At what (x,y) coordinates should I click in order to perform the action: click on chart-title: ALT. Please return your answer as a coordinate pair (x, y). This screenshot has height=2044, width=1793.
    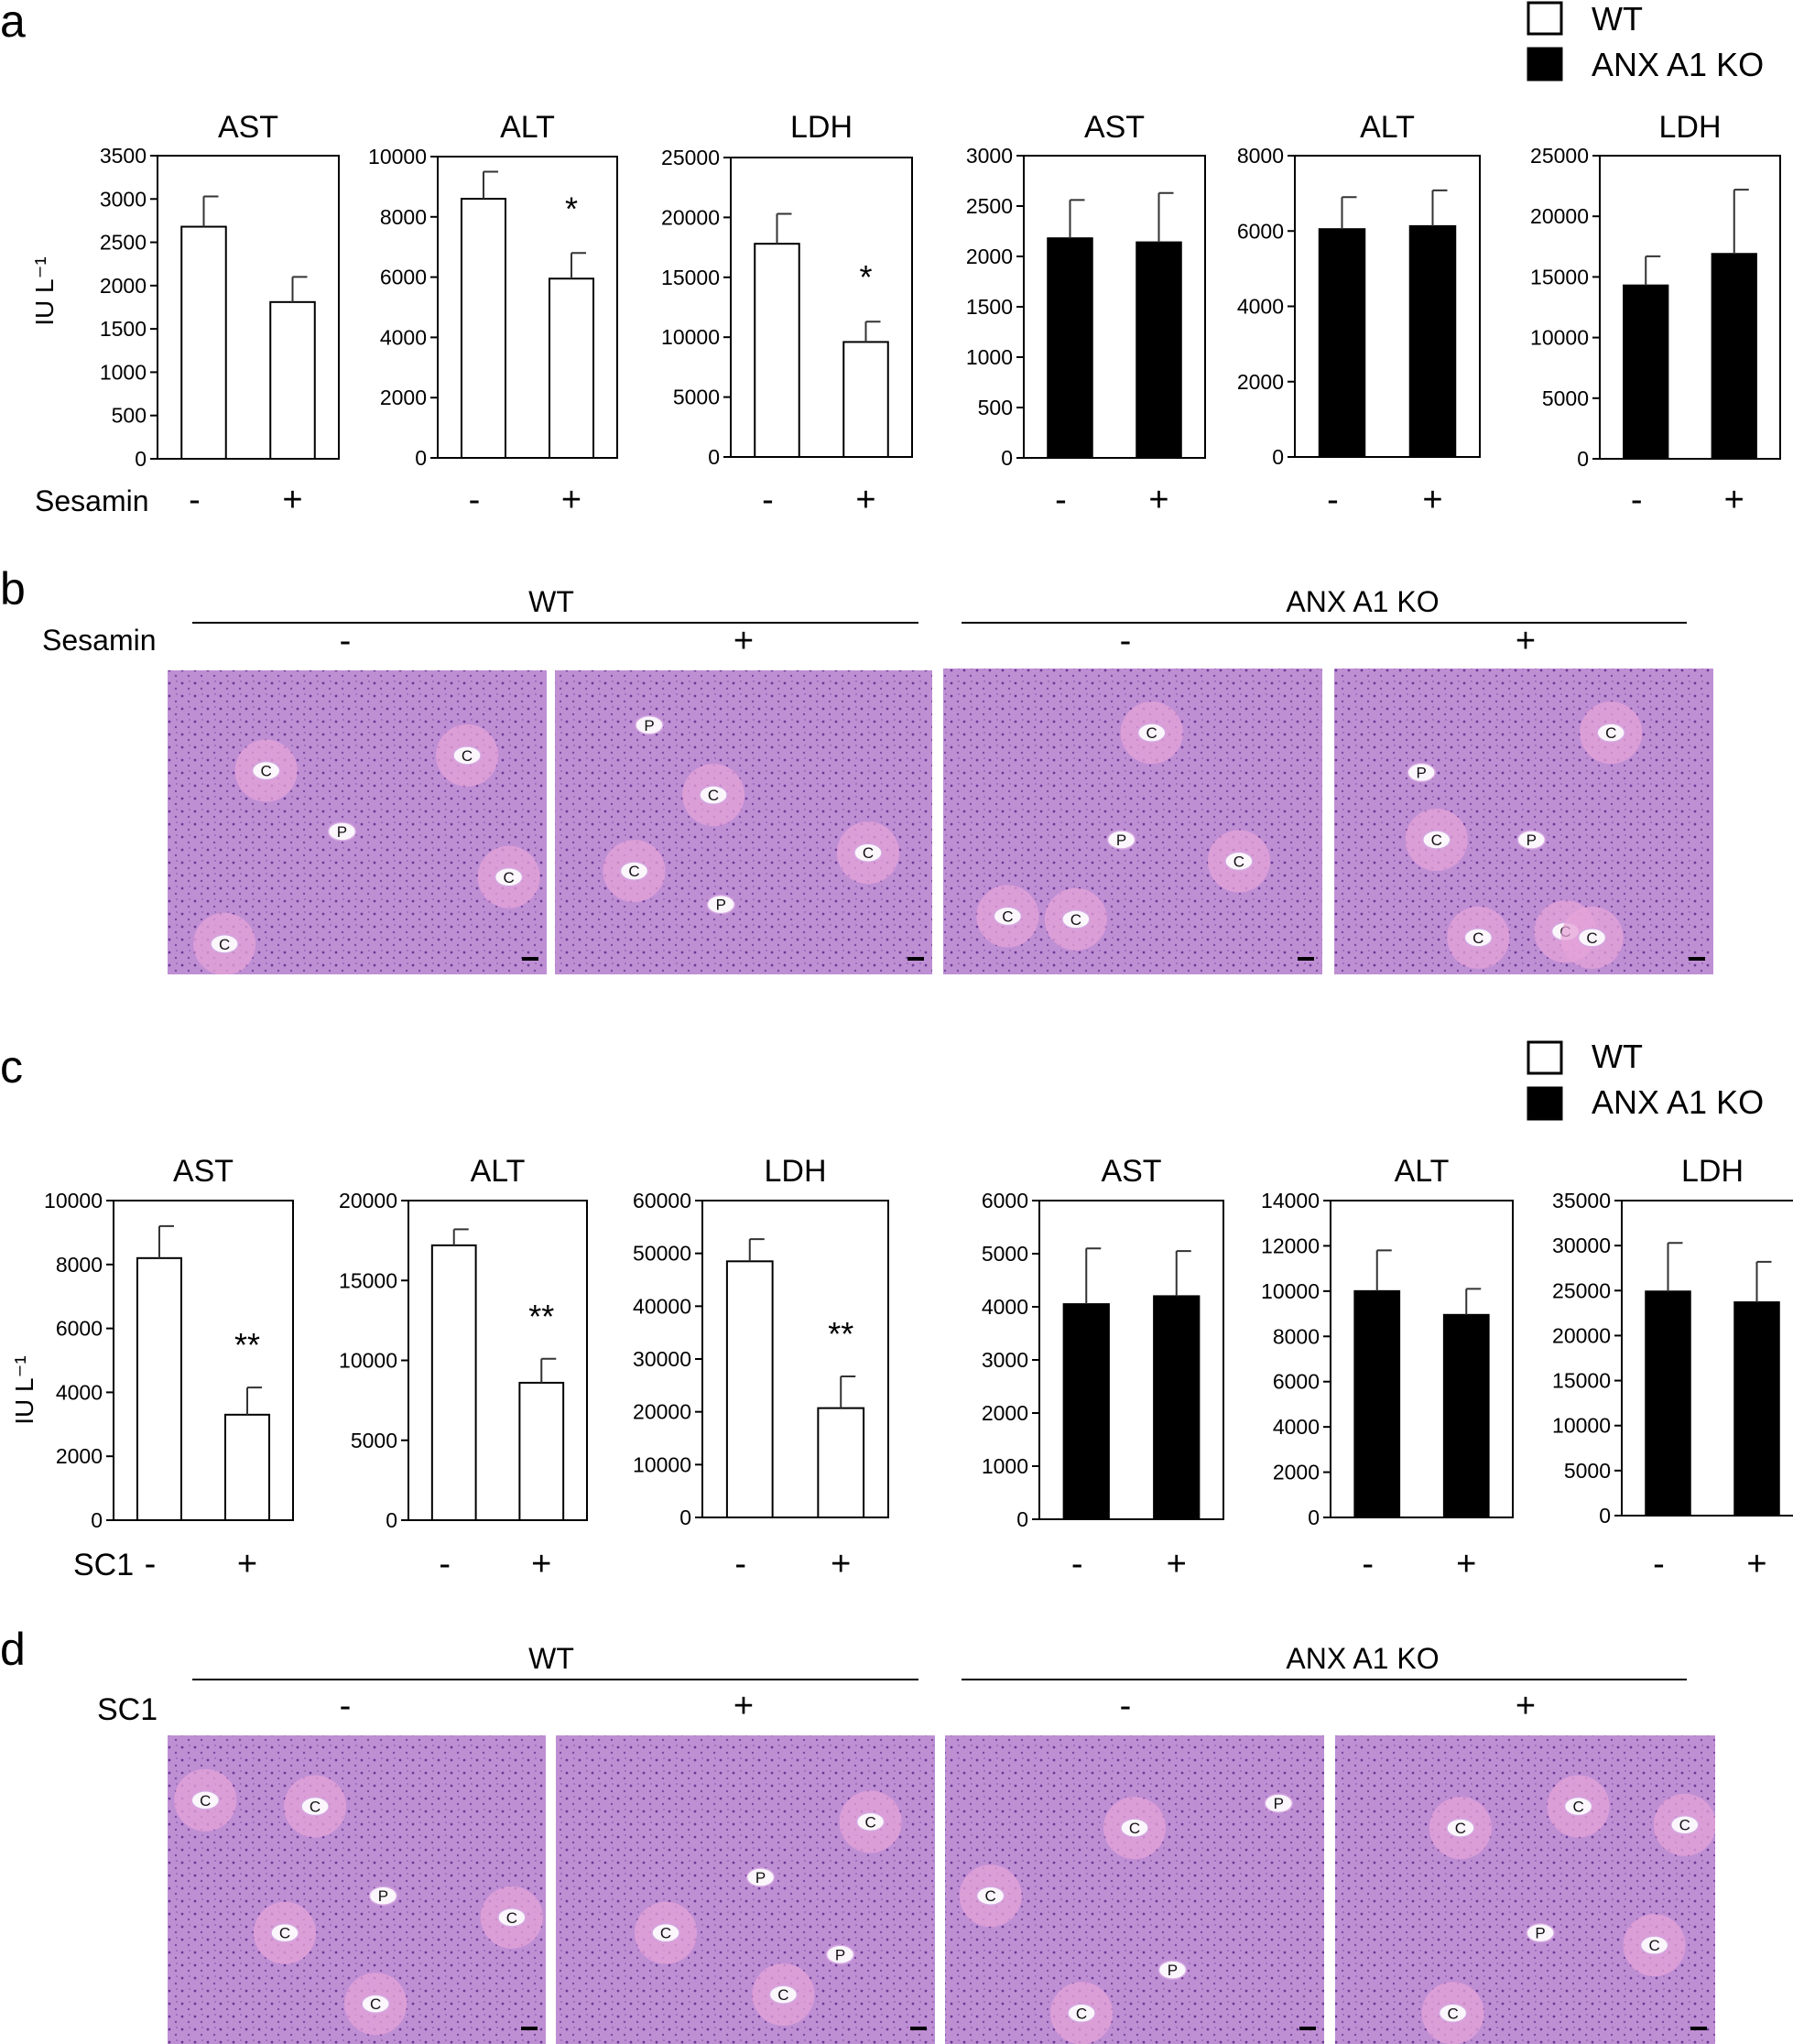
    Looking at the image, I should click on (1387, 127).